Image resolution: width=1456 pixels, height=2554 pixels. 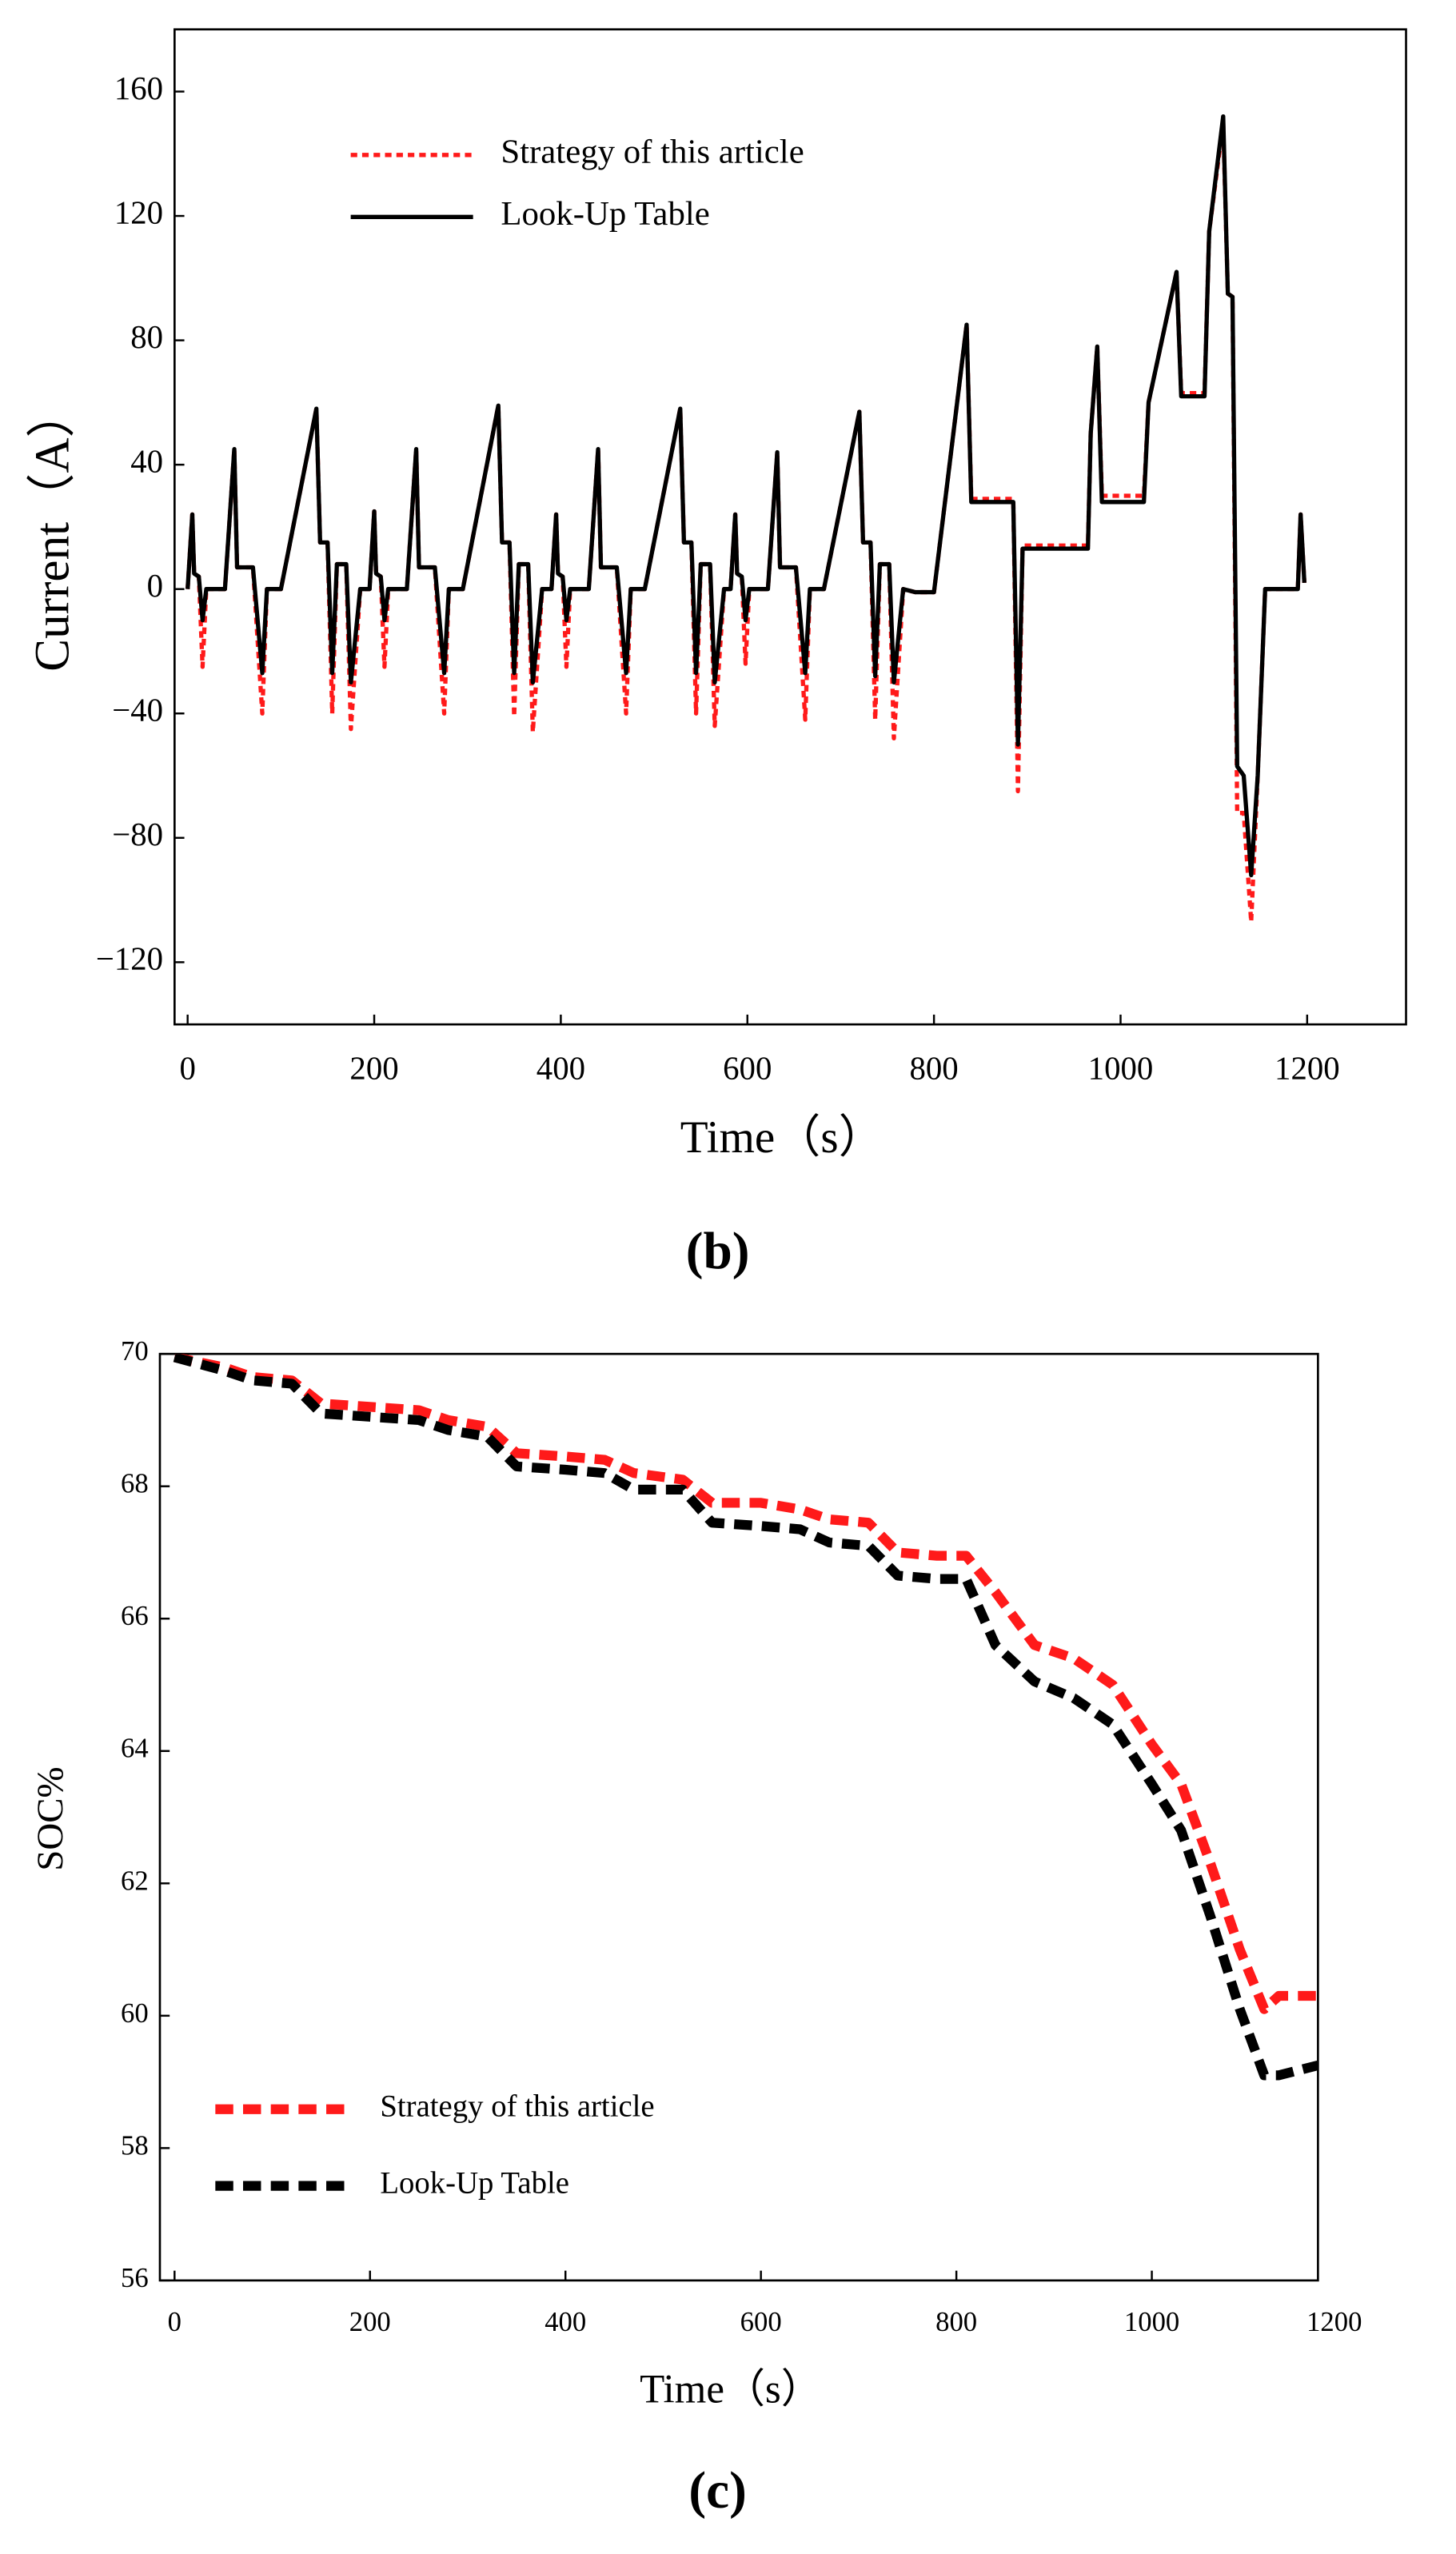 What do you see at coordinates (137, 710) in the screenshot?
I see `y-tick-label: −40` at bounding box center [137, 710].